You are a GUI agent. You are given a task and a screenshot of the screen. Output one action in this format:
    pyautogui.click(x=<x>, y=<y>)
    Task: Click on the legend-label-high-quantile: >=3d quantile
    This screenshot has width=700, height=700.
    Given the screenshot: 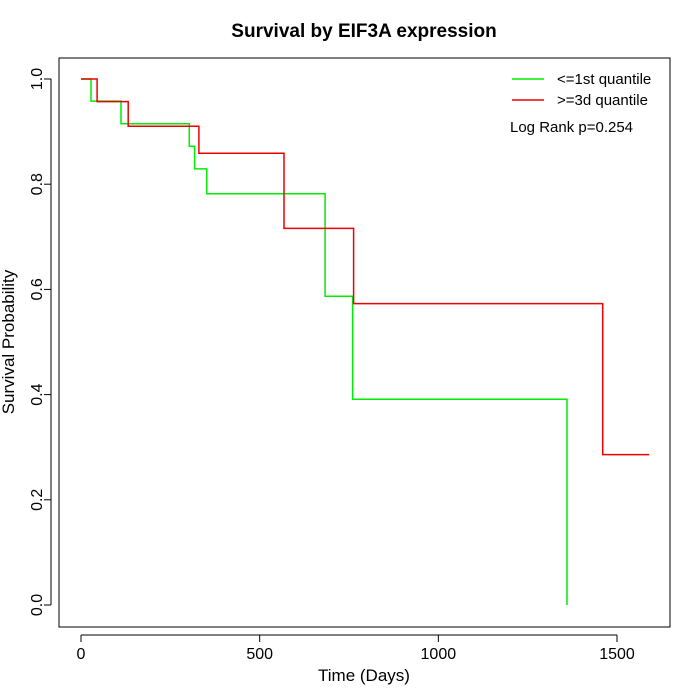 What is the action you would take?
    pyautogui.click(x=602, y=100)
    